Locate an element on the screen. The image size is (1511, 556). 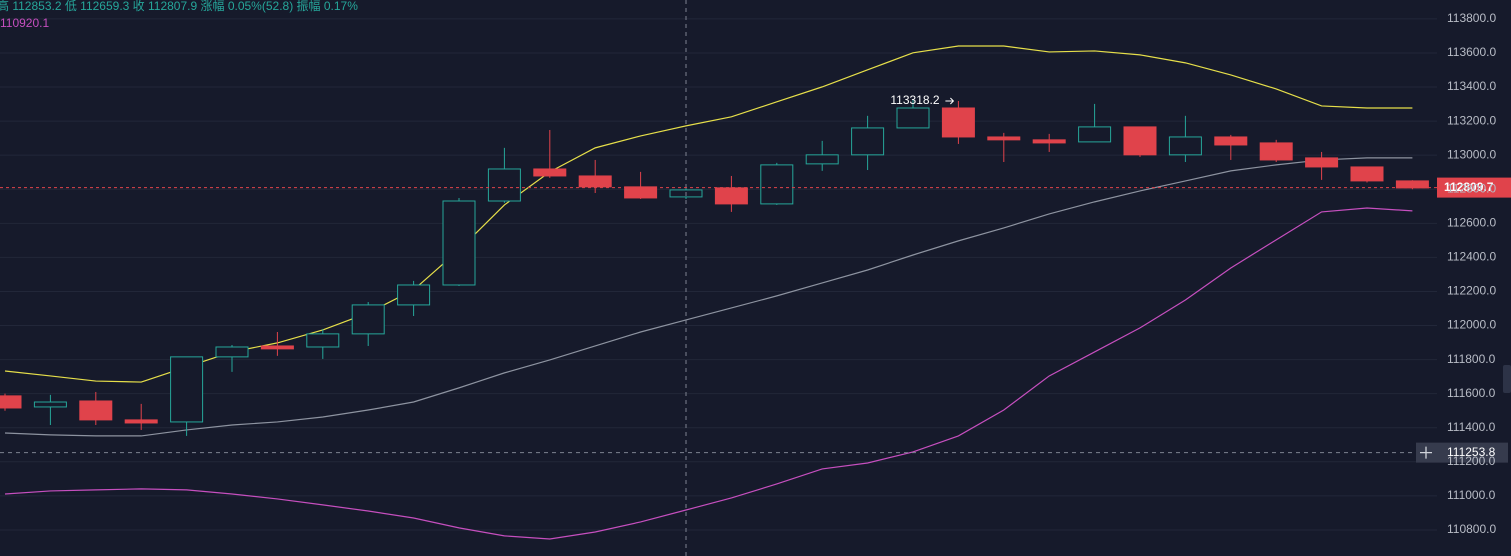
y-tick-label: 111200.0 is located at coordinates (1471, 461).